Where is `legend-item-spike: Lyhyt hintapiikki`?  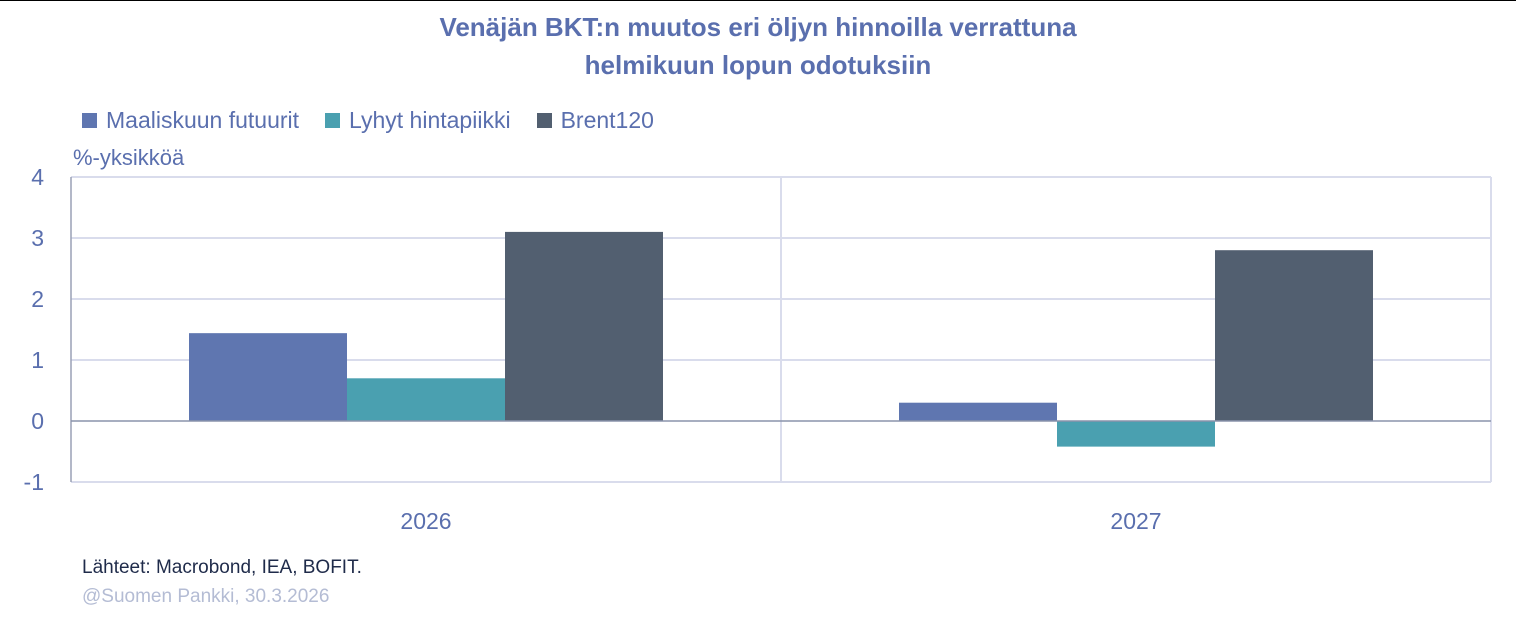
legend-item-spike: Lyhyt hintapiikki is located at coordinates (418, 120).